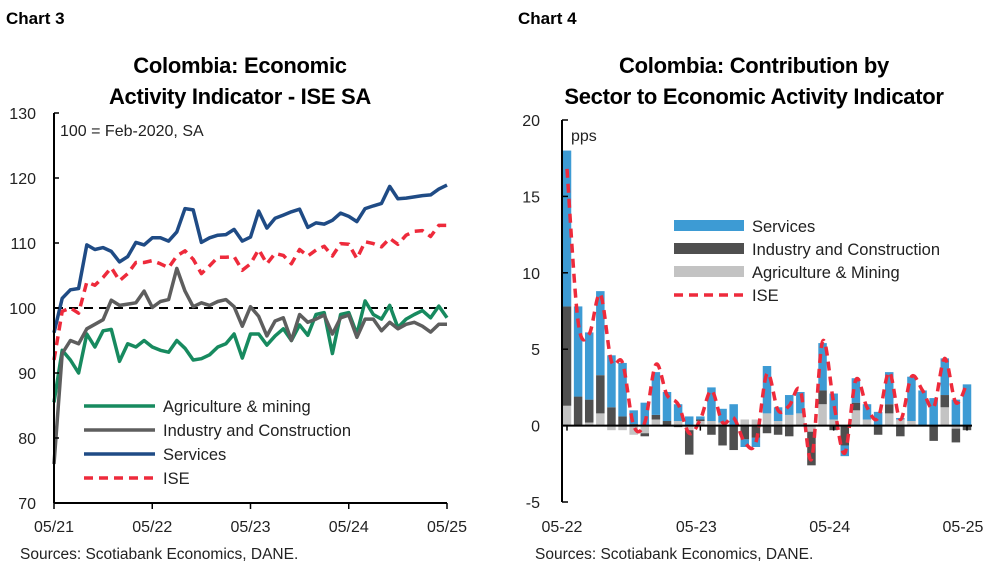  I want to click on chart3-label: Chart 3, so click(35, 18).